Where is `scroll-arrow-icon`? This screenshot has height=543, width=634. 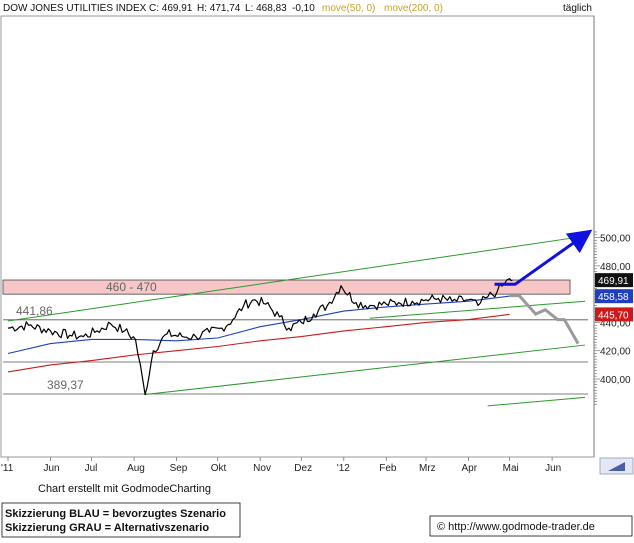
scroll-arrow-icon is located at coordinates (616, 466).